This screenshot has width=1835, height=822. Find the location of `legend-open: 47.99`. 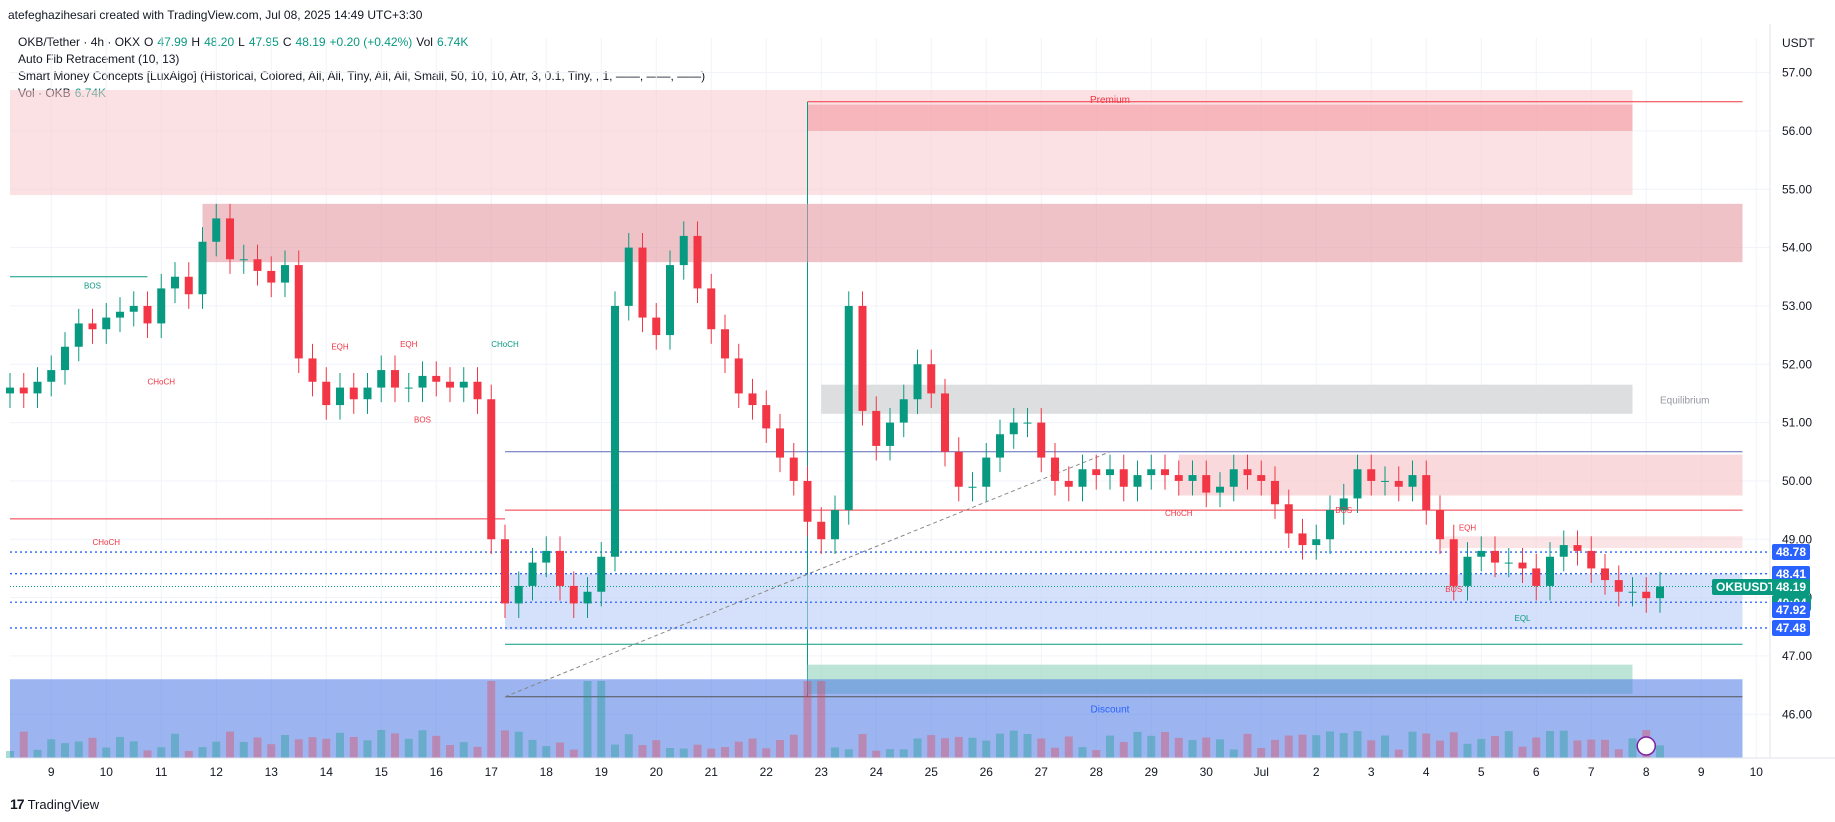

legend-open: 47.99 is located at coordinates (172, 42).